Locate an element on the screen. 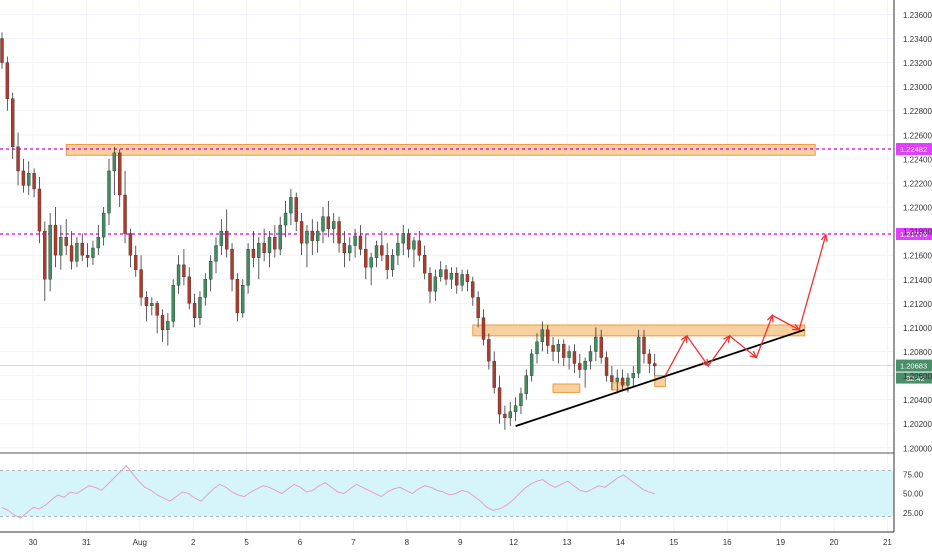 This screenshot has height=555, width=932. price-tick-label: 1.22200 is located at coordinates (917, 183).